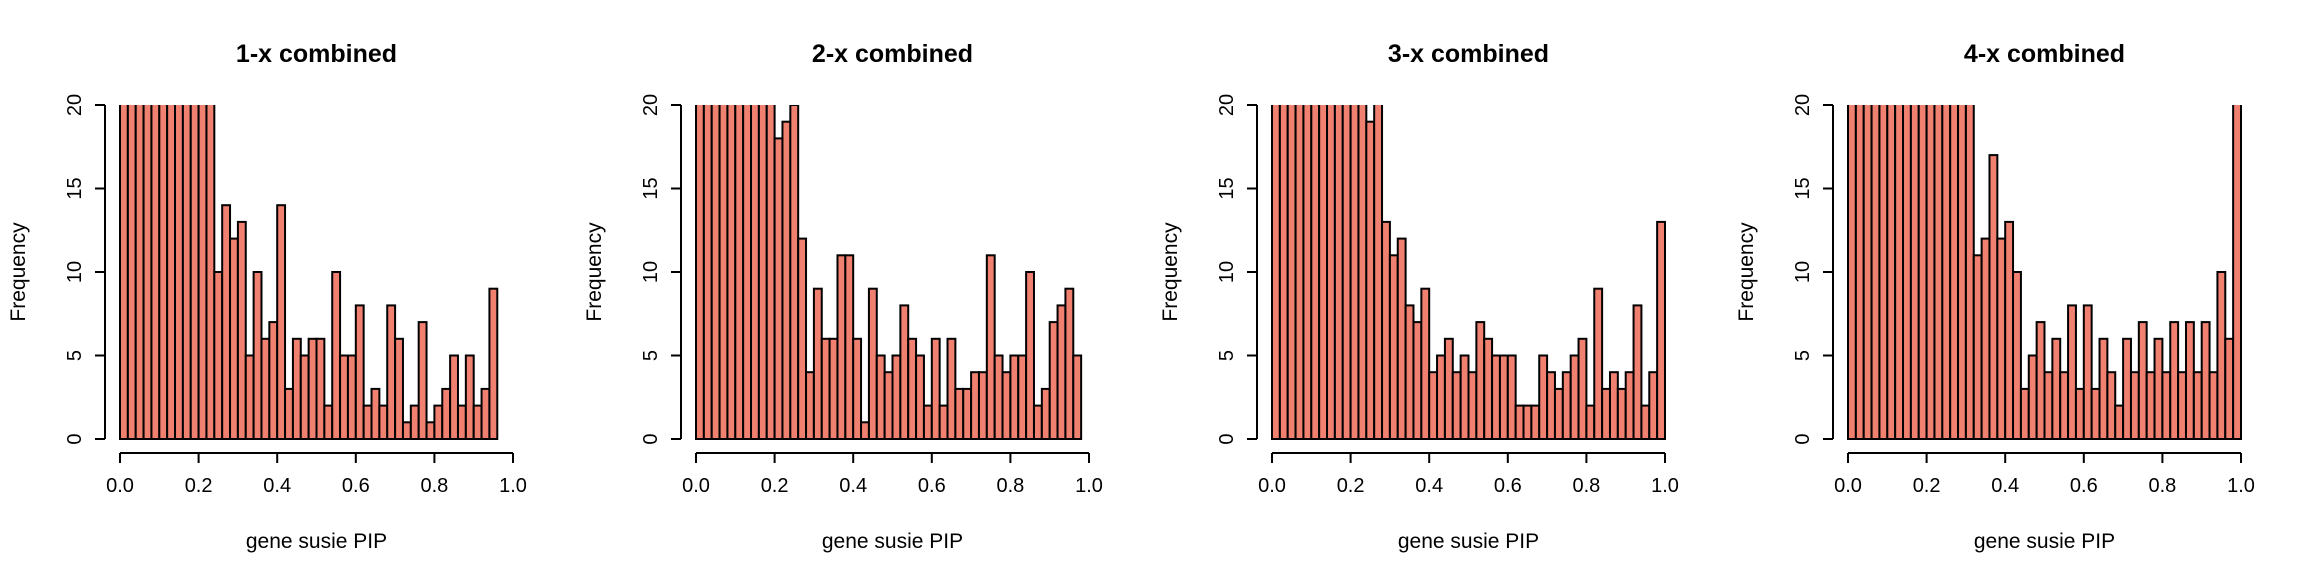  I want to click on x-axis: 0.0 0.2 0.4 0.6 0.8 1.0, so click(316, 474).